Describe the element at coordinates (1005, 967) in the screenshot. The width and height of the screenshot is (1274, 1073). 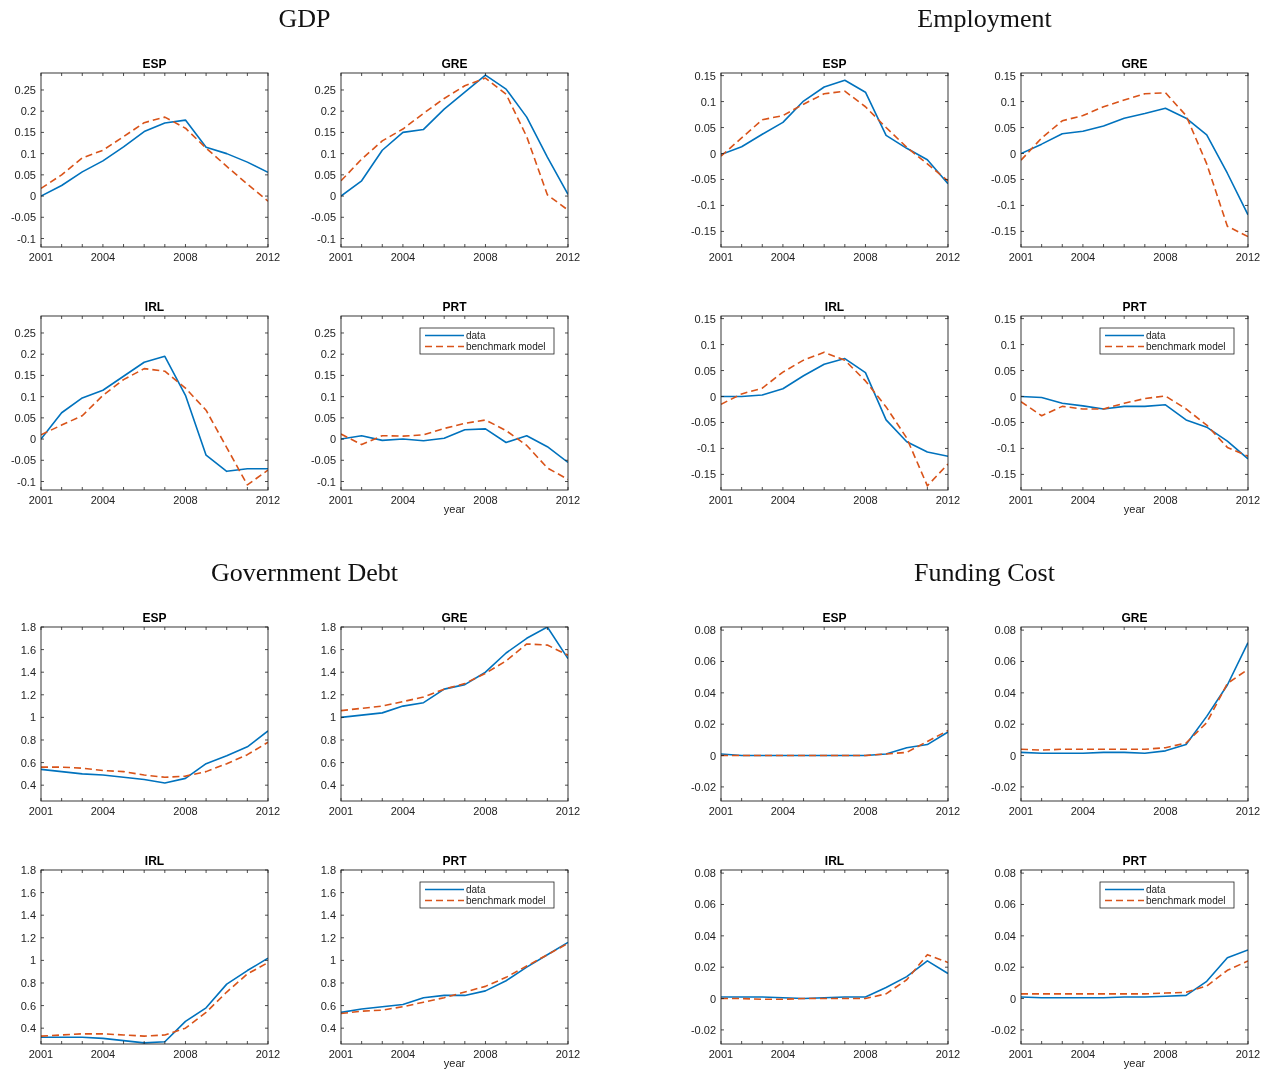
I see `y-tick-label: 0.02` at that location.